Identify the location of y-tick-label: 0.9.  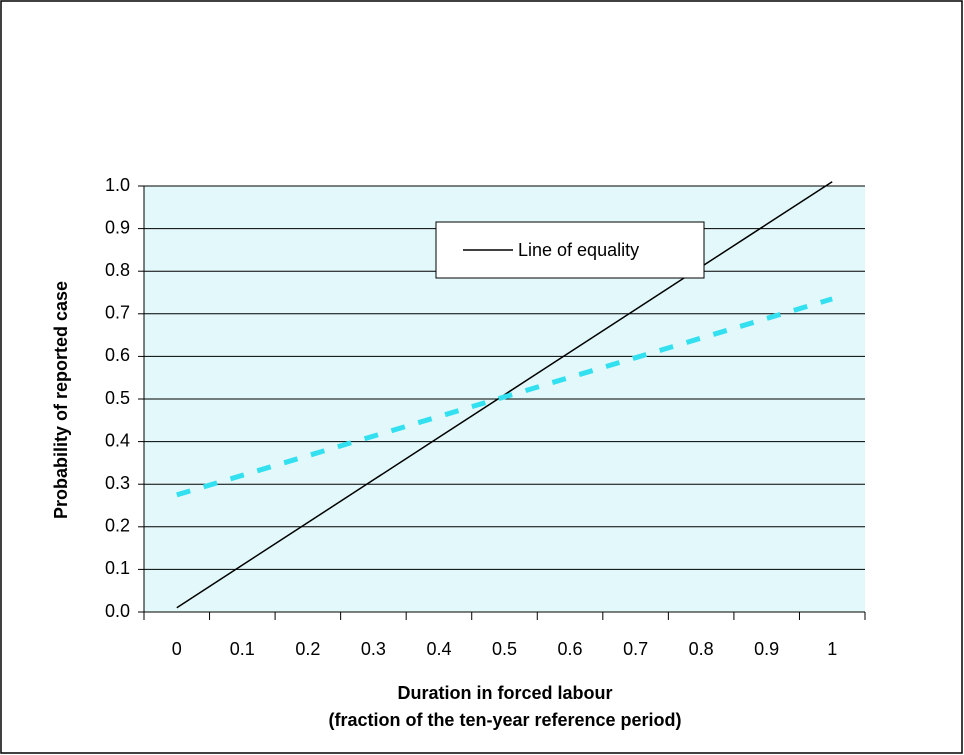
(117, 227).